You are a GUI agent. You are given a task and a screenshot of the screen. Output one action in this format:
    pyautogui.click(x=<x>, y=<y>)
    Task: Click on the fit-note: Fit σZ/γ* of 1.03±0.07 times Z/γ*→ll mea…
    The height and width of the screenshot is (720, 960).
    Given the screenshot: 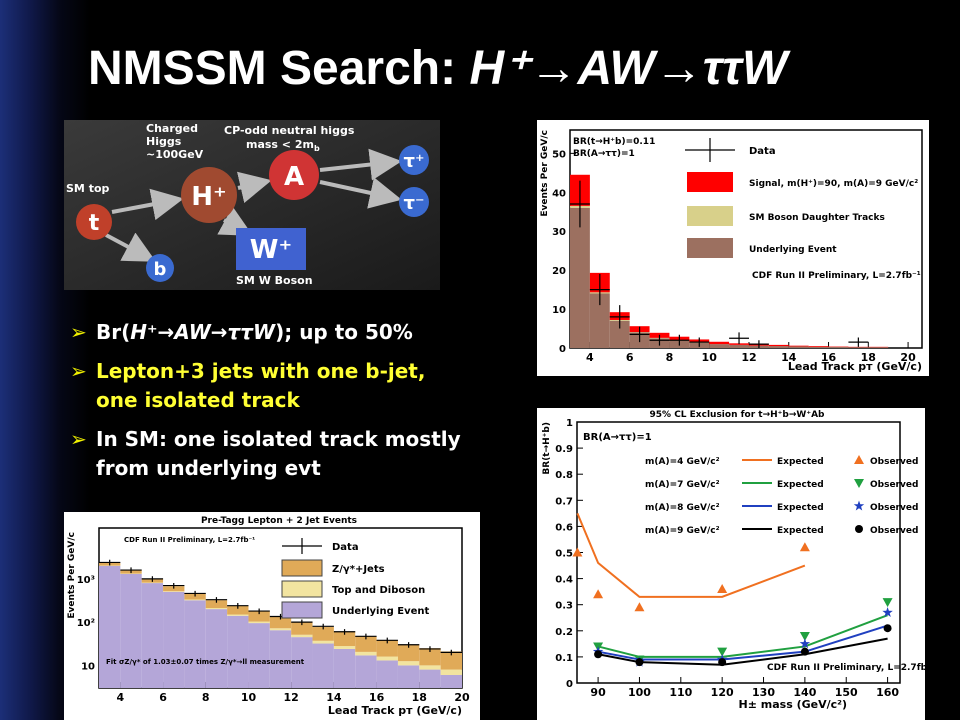 What is the action you would take?
    pyautogui.click(x=205, y=662)
    